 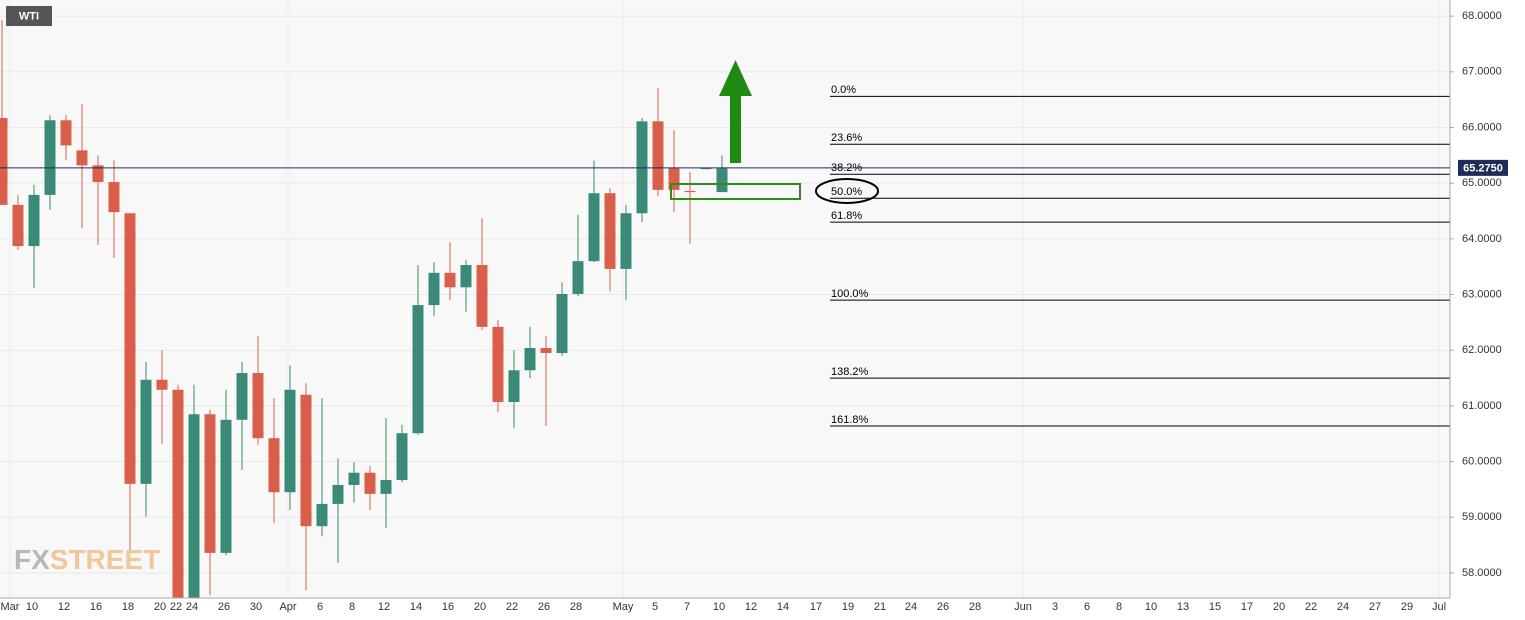 I want to click on fib-label: 100.0%, so click(x=850, y=294).